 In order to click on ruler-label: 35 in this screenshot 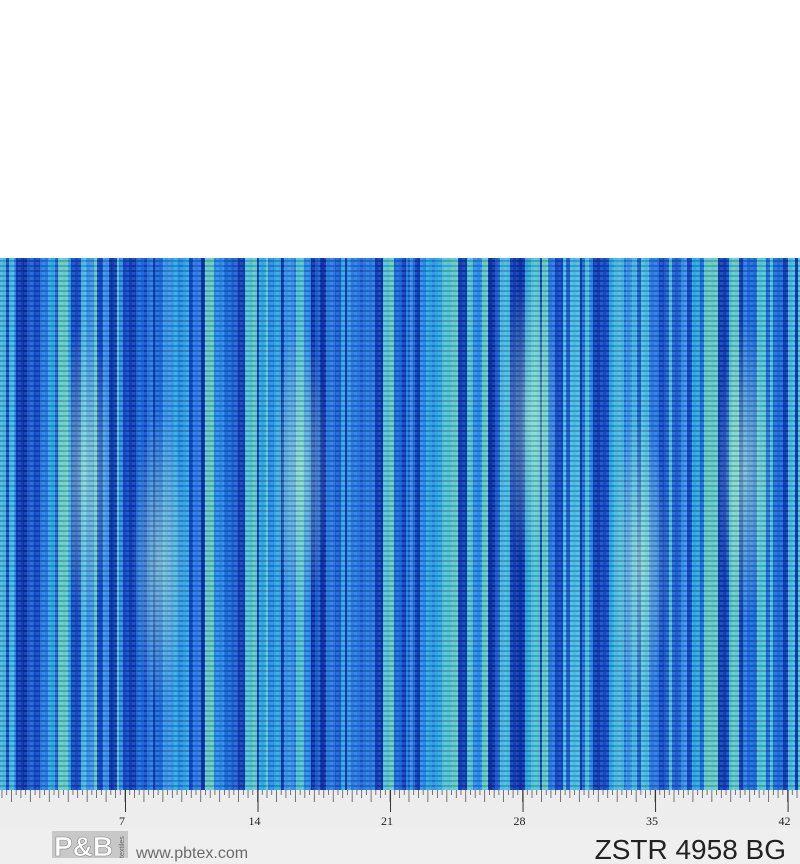, I will do `click(652, 821)`.